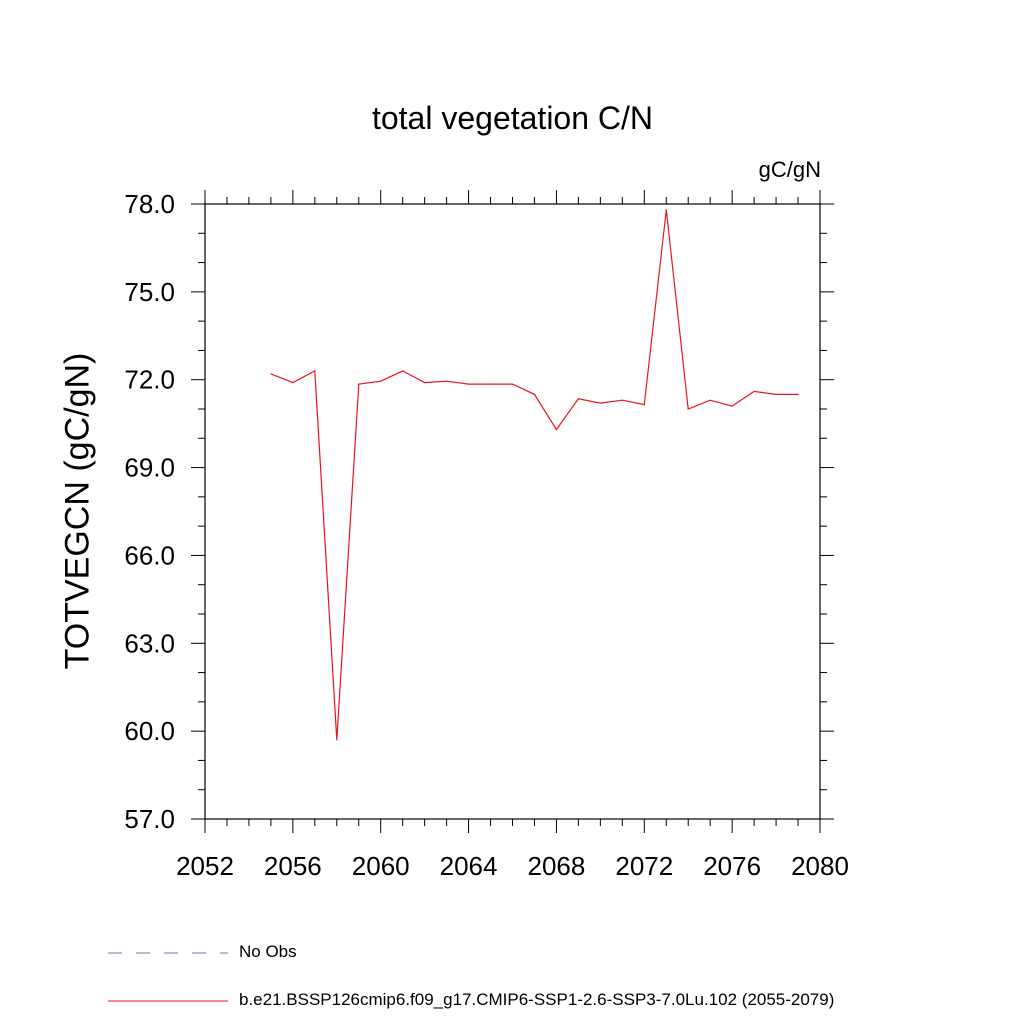  Describe the element at coordinates (149, 555) in the screenshot. I see `y-tick-label: 66.0` at that location.